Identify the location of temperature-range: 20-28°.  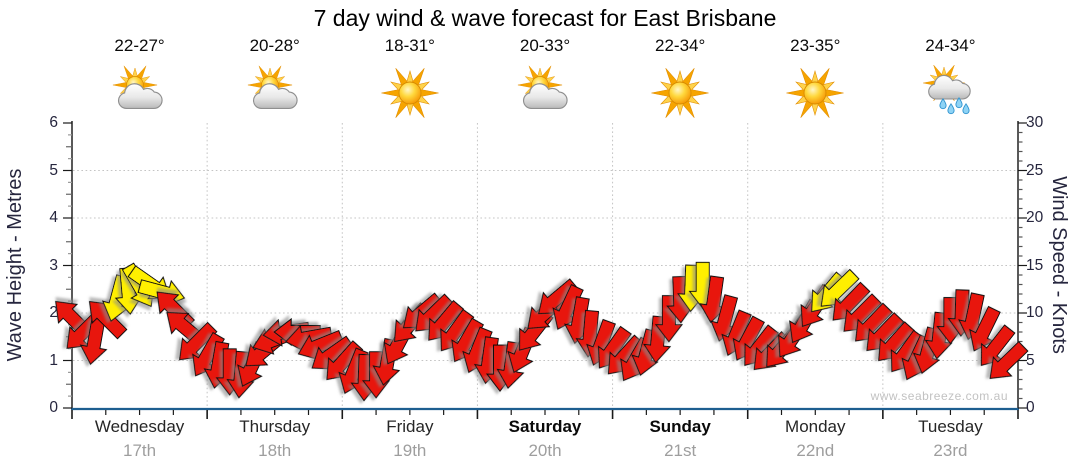
(274, 45).